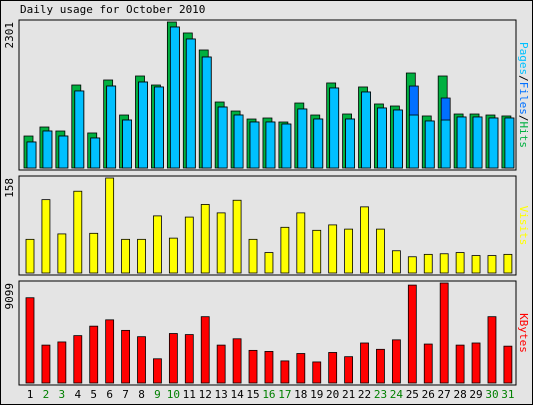 This screenshot has width=533, height=405. Describe the element at coordinates (46, 394) in the screenshot. I see `x-tick-label: 2` at that location.